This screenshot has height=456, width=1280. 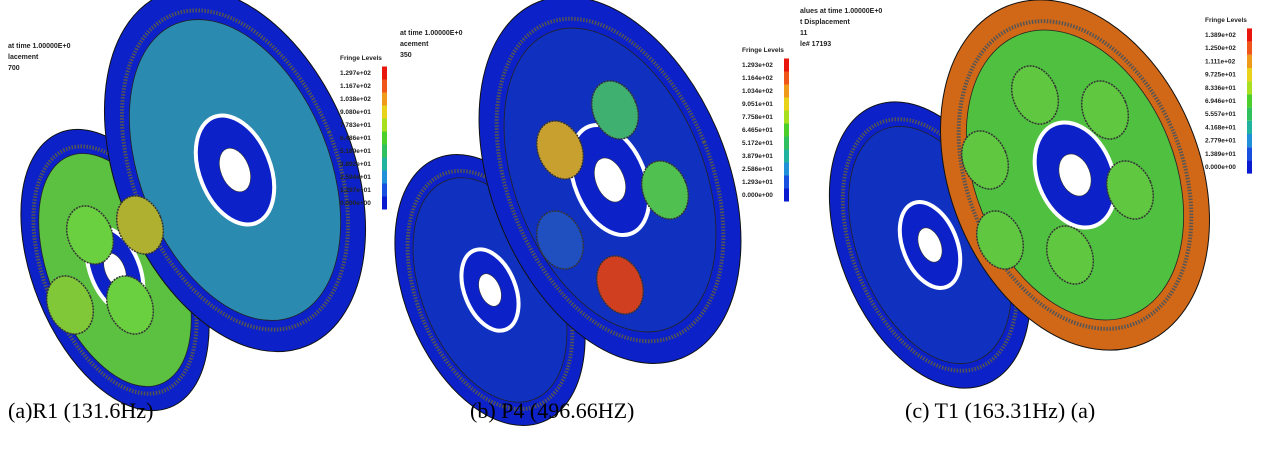 I want to click on header-text: le# 17193, so click(x=815, y=44).